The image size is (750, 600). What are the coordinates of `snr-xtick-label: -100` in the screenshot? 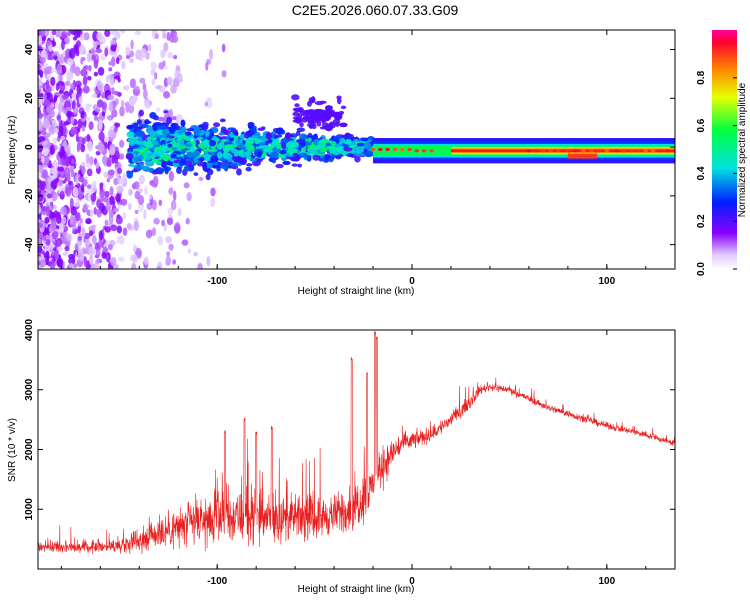 It's located at (217, 581).